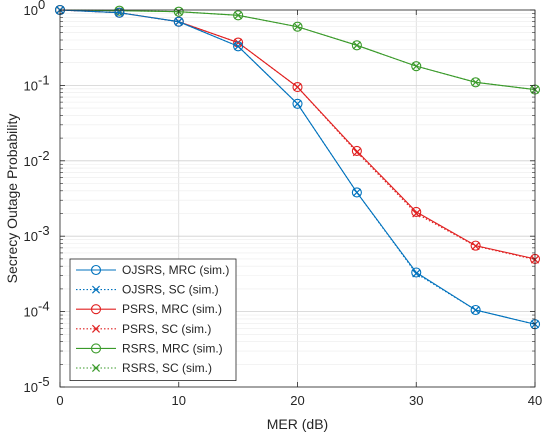 This screenshot has height=438, width=550. I want to click on y-tick-exponent: 0, so click(41, 6).